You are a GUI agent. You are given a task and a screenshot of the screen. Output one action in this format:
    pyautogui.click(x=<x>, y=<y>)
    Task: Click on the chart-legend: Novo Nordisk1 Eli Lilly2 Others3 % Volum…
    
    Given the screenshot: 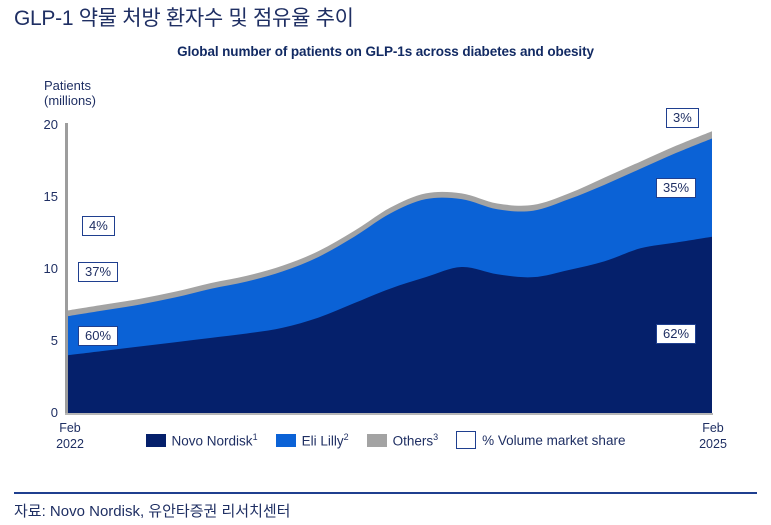 What is the action you would take?
    pyautogui.click(x=385, y=440)
    